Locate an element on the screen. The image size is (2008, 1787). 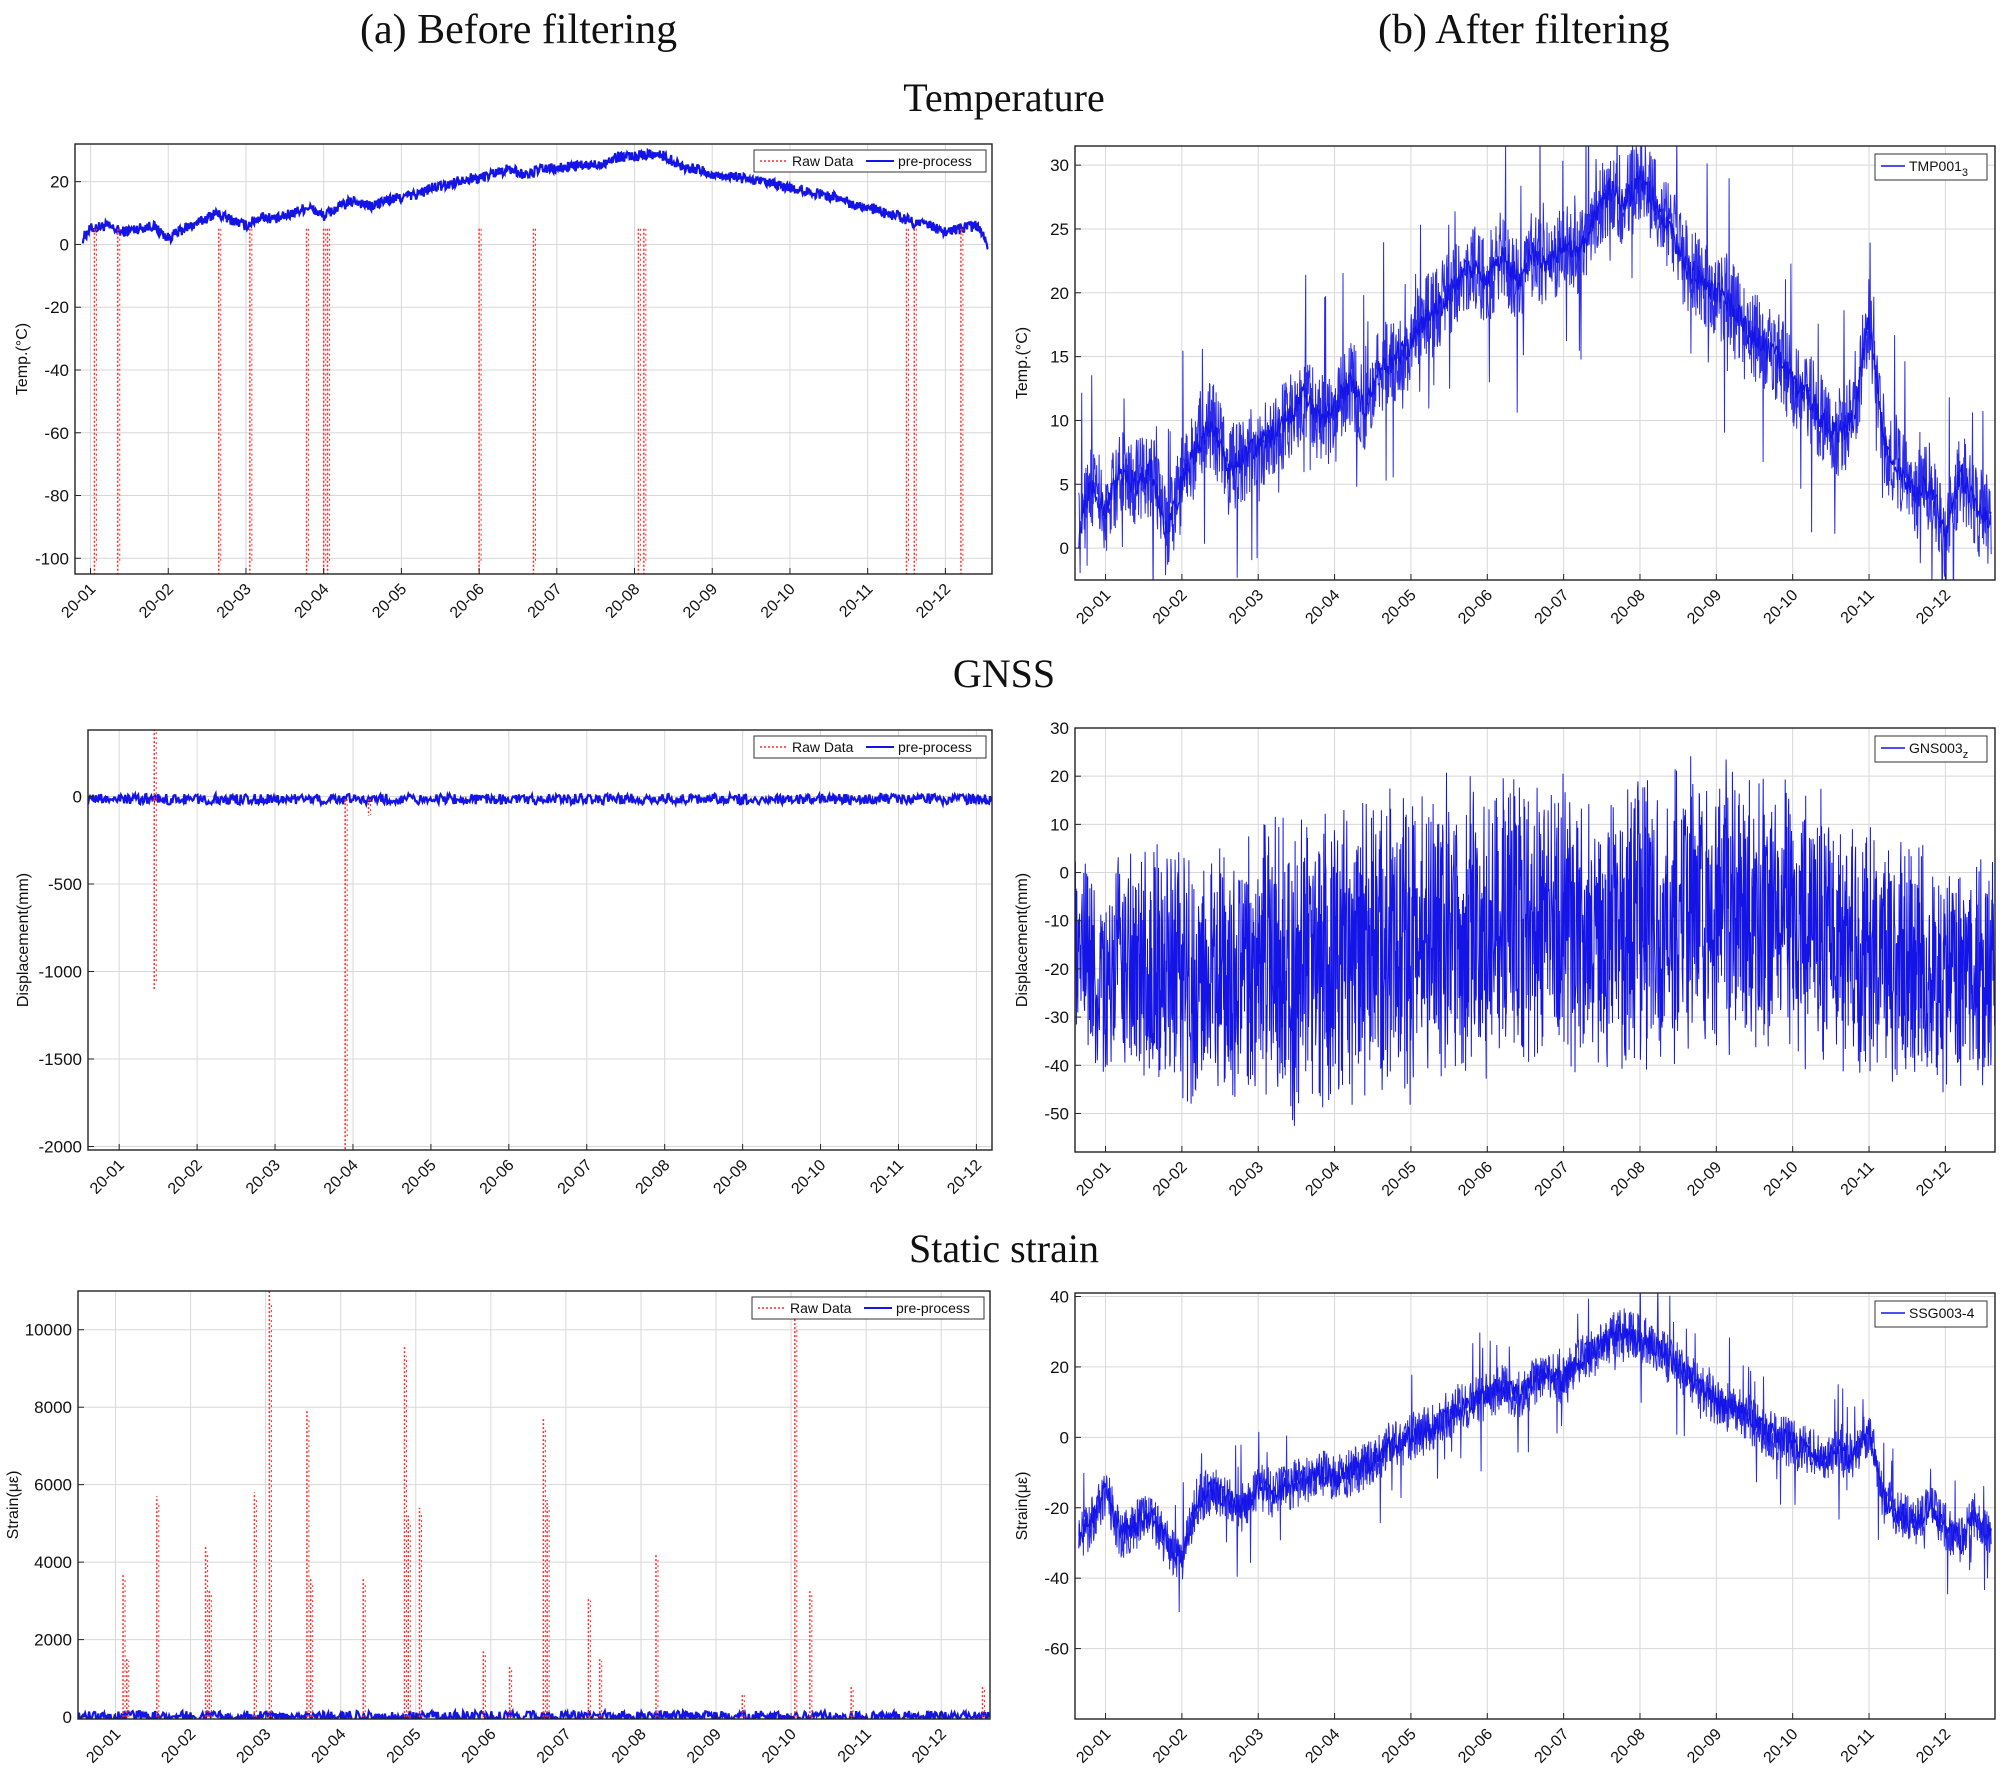
y-tick-label: -500 is located at coordinates (65, 884).